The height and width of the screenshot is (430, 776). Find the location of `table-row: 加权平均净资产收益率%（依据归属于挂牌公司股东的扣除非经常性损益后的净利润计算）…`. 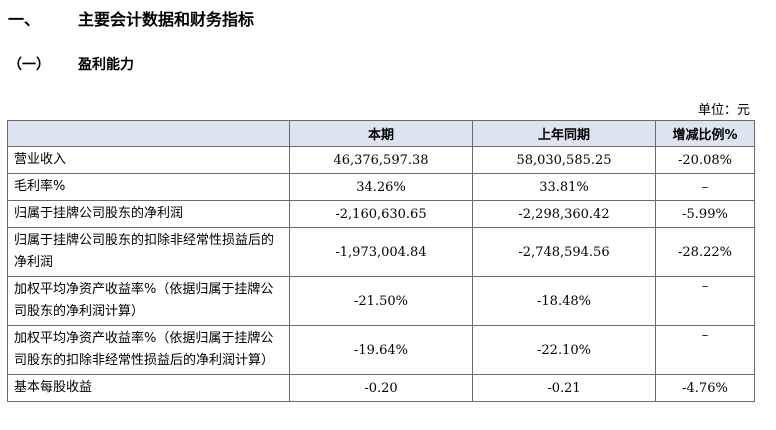

table-row: 加权平均净资产收益率%（依据归属于挂牌公司股东的扣除非经常性损益后的净利润计算）… is located at coordinates (381, 350).